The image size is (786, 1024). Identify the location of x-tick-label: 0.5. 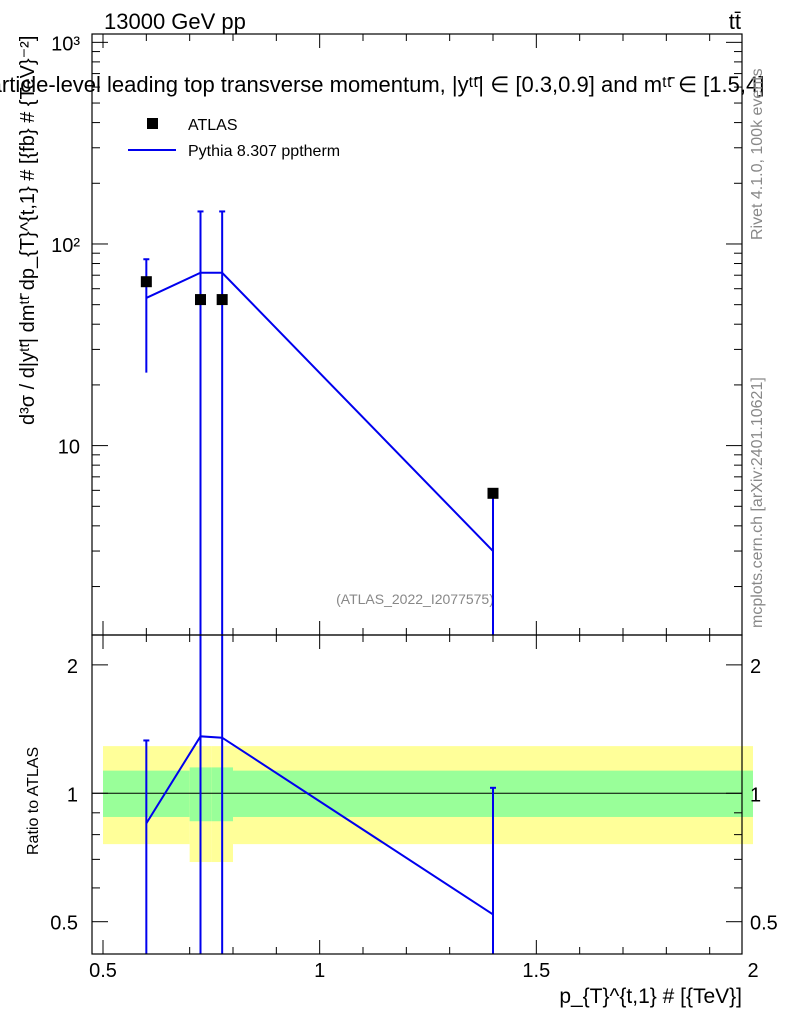
(103, 971).